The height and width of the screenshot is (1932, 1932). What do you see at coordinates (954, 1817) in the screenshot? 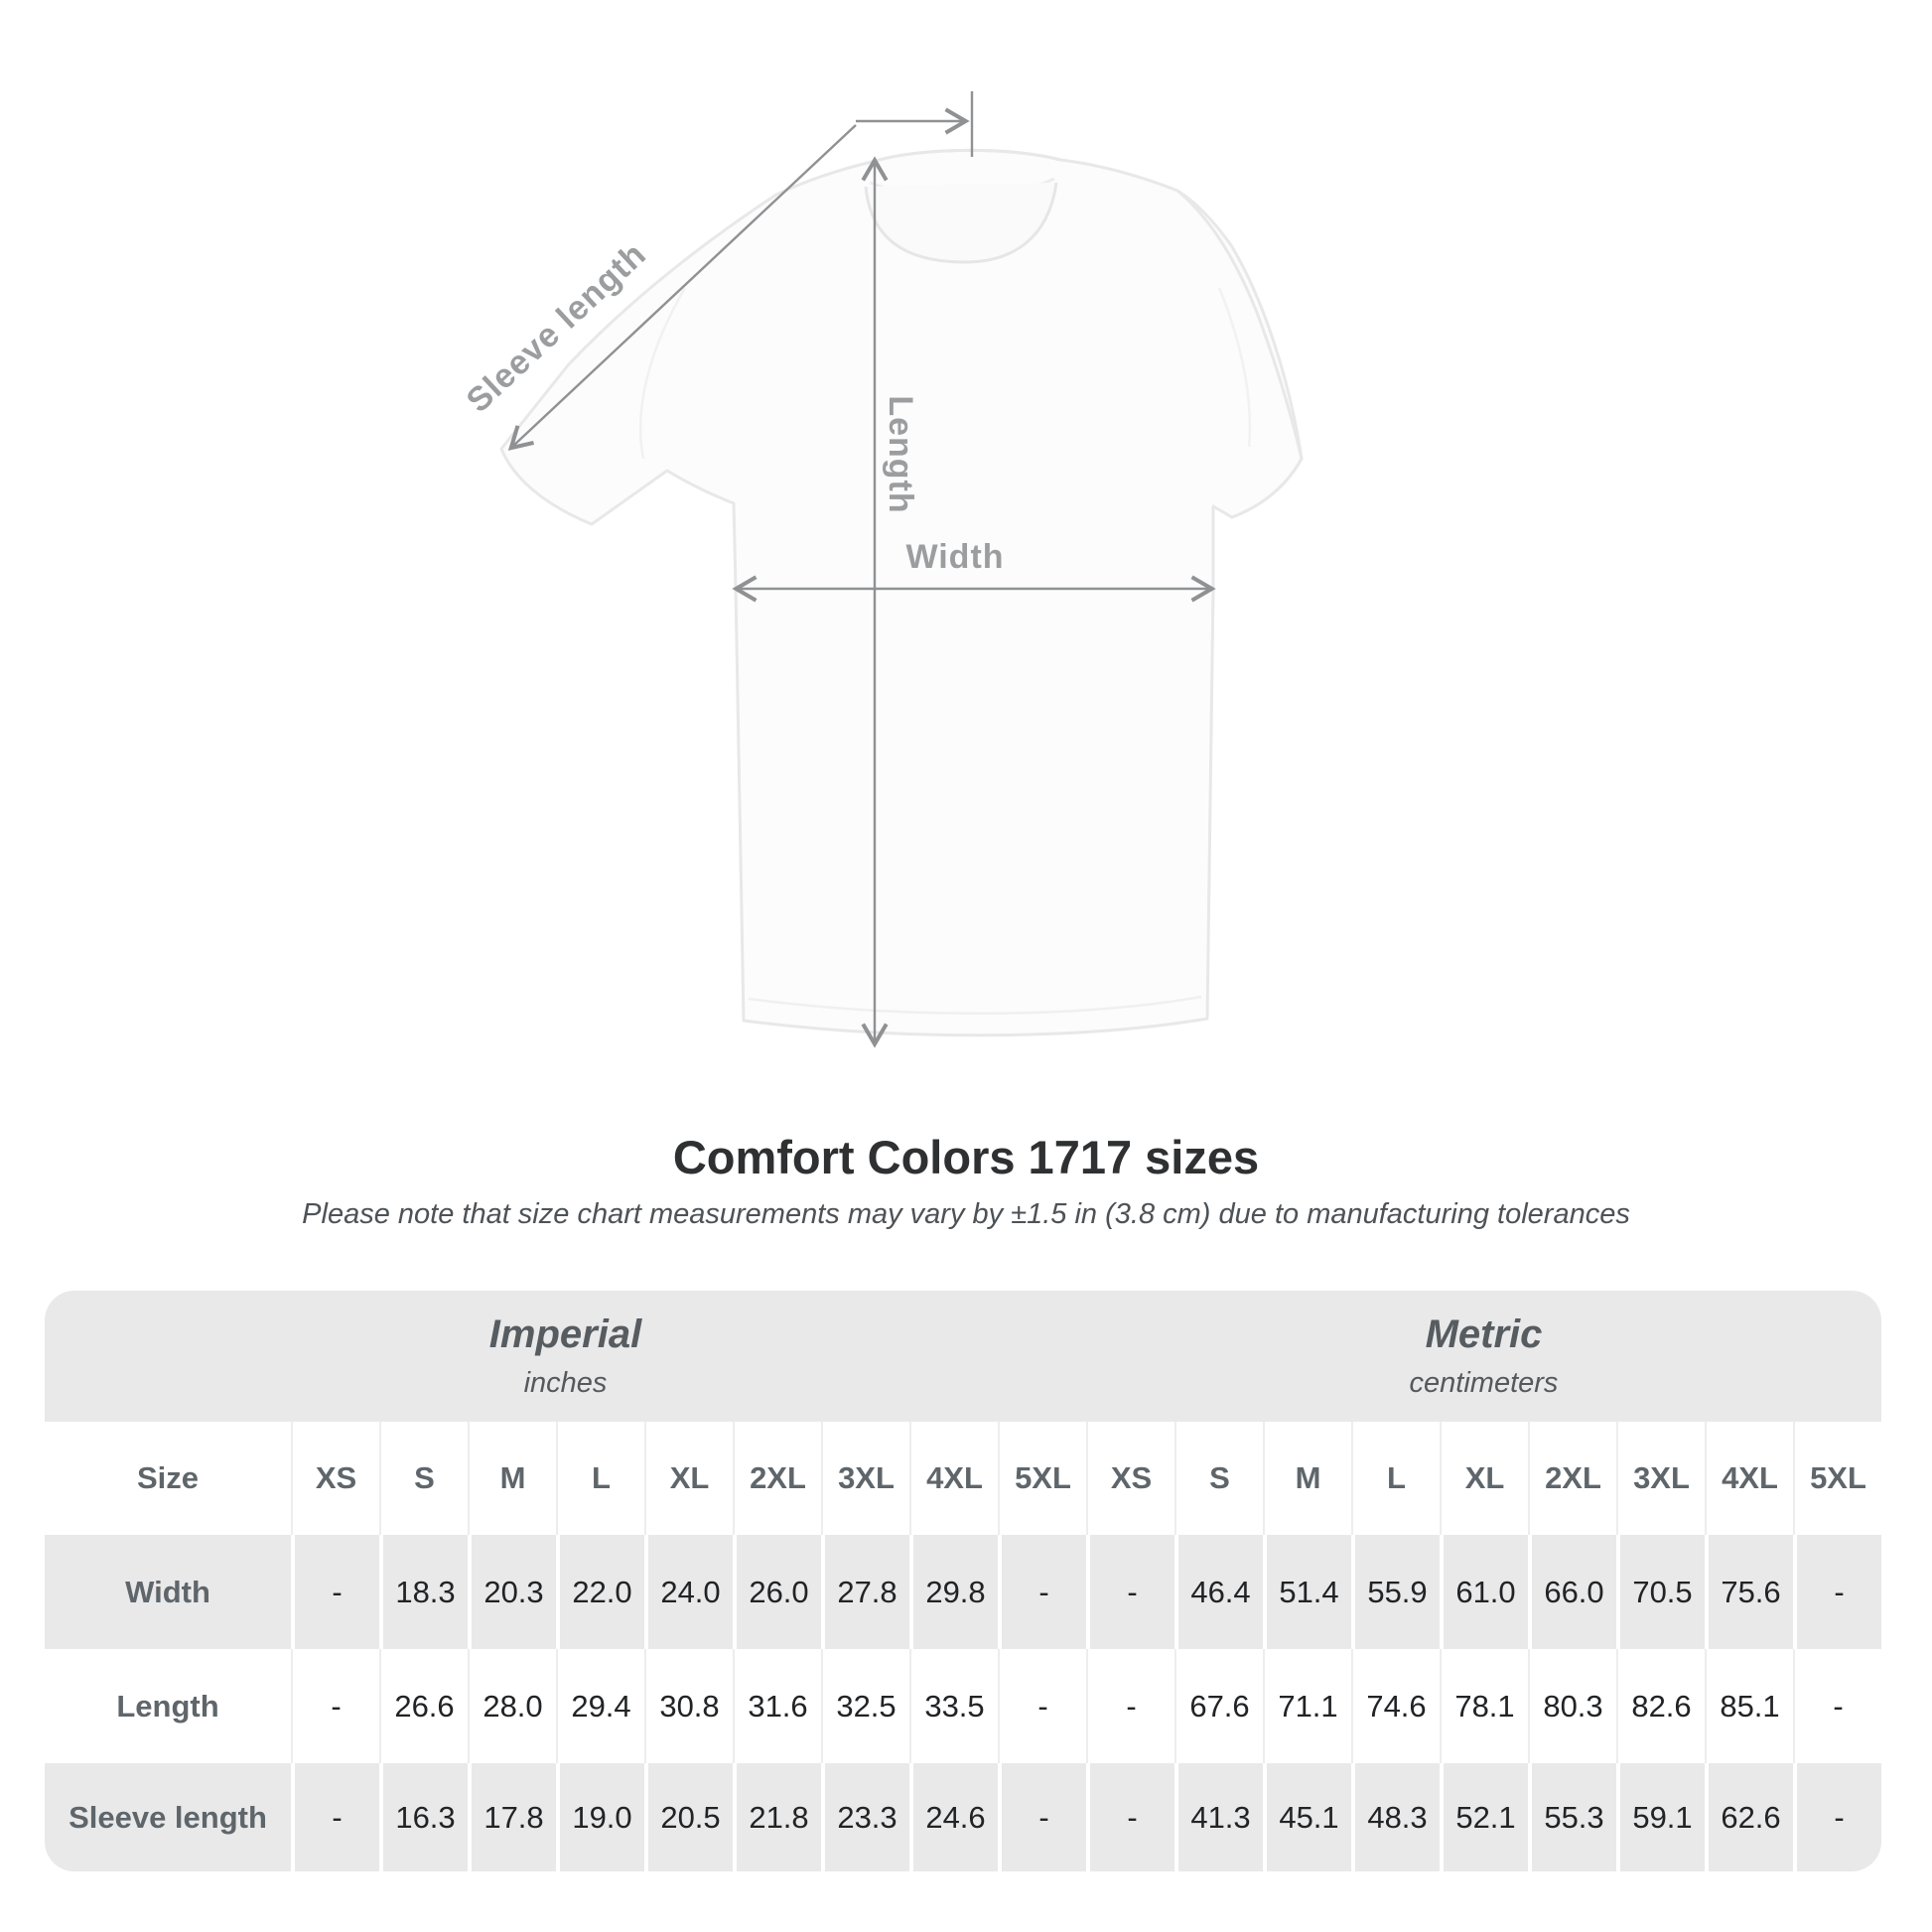
I see `table-cell: 24.6` at bounding box center [954, 1817].